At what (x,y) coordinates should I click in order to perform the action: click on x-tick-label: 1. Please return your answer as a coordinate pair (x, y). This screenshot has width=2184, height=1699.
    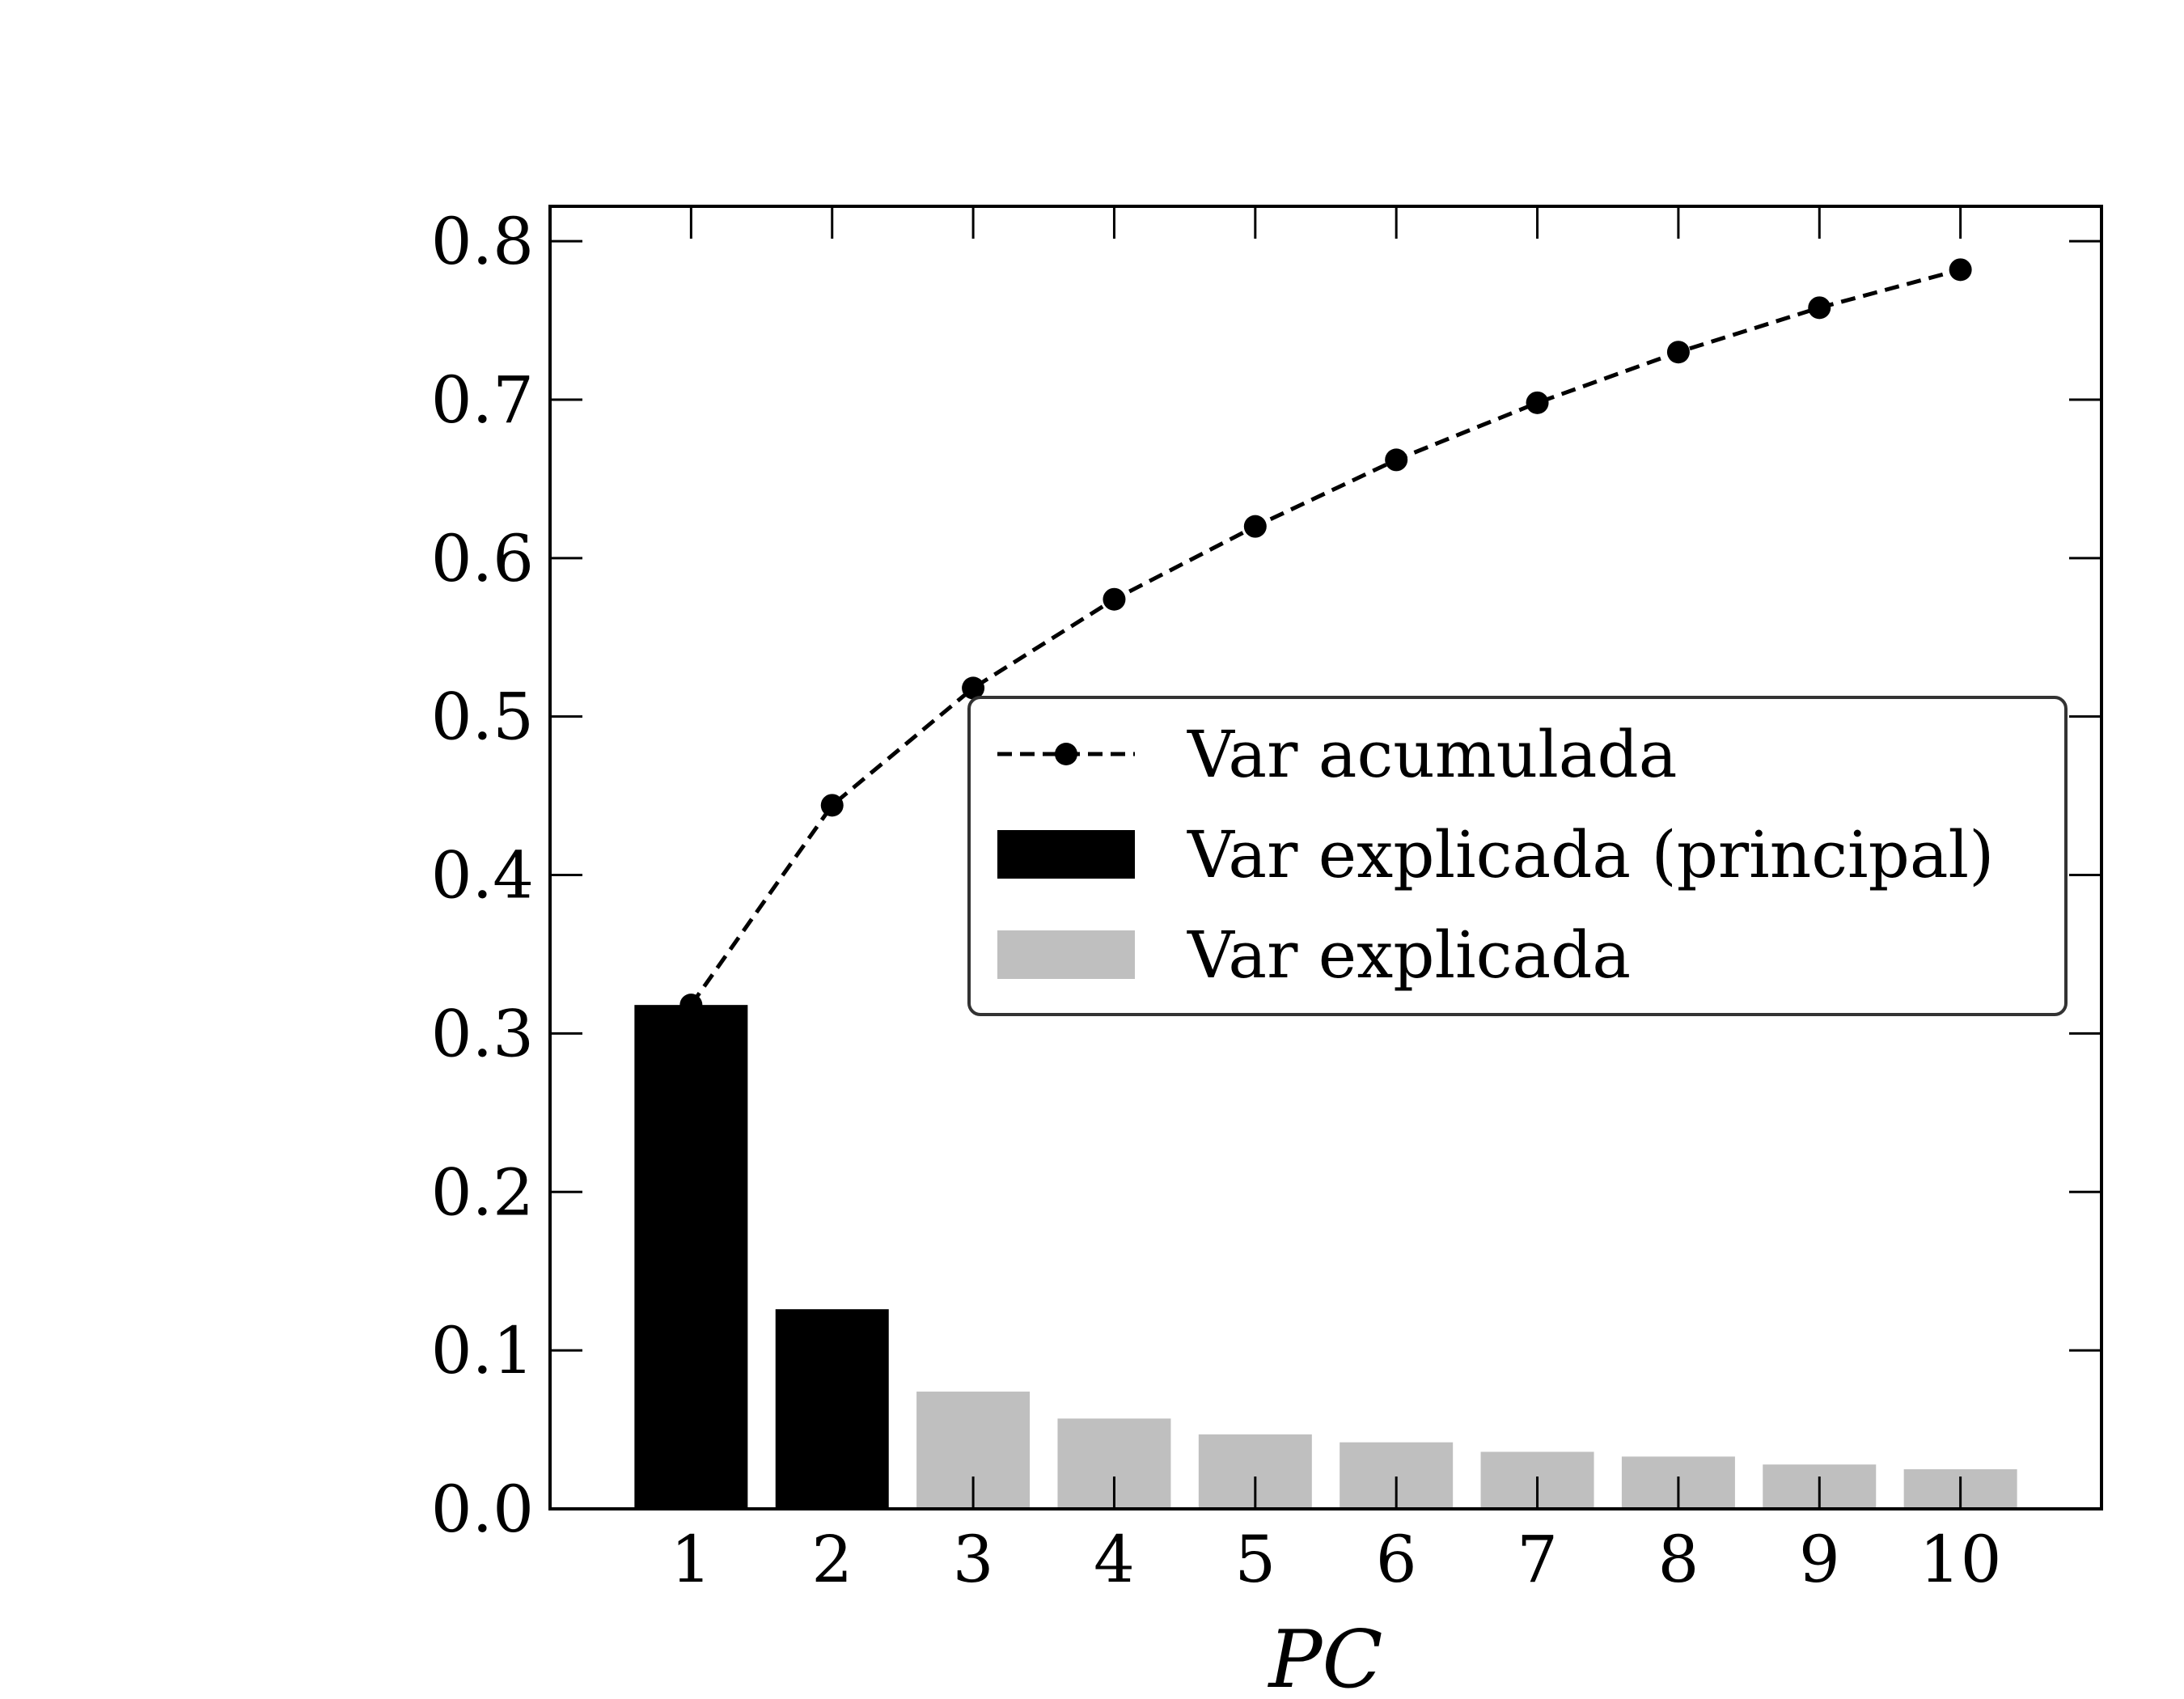
    Looking at the image, I should click on (691, 1559).